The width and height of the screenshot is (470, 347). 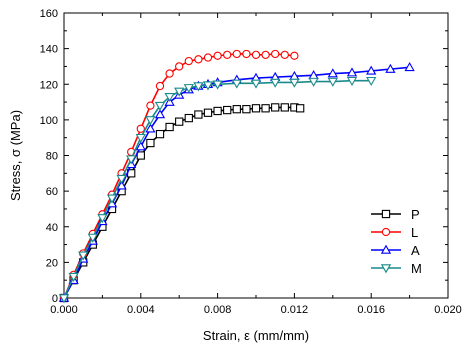 I want to click on x-tick-label: 0.020, so click(x=448, y=310).